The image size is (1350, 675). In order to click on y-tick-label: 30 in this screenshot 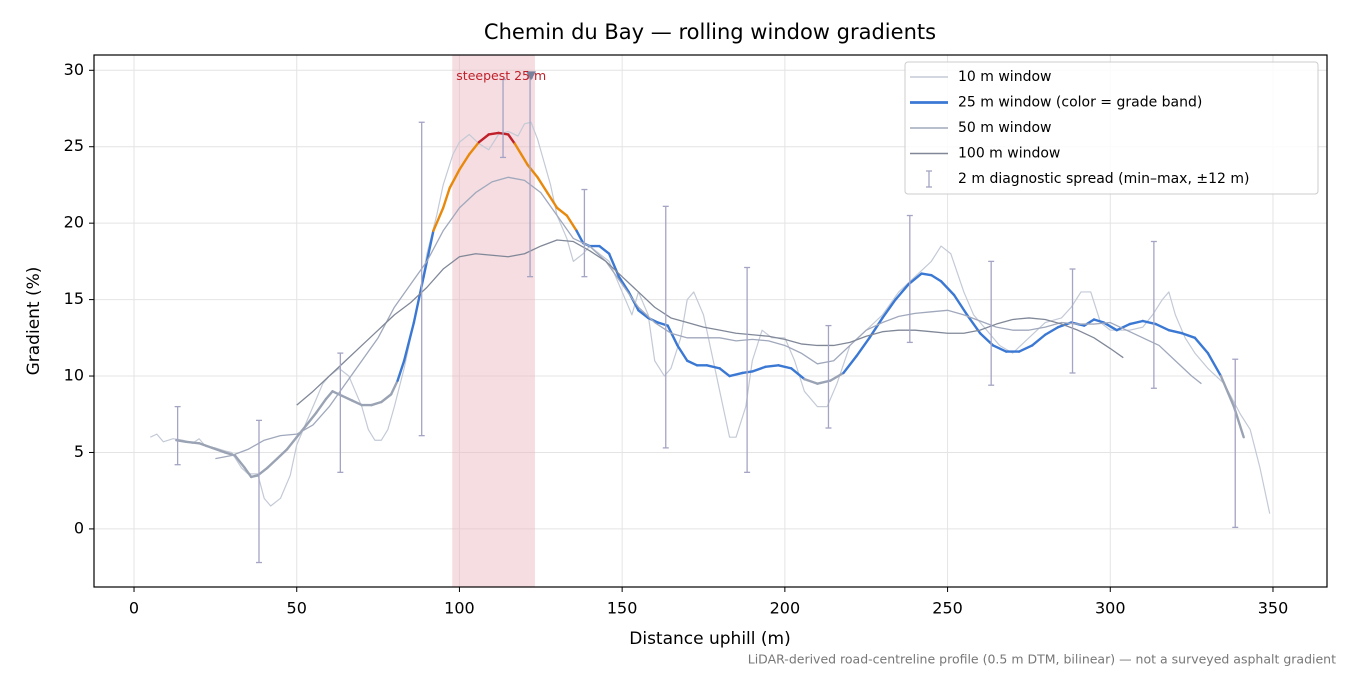, I will do `click(74, 69)`.